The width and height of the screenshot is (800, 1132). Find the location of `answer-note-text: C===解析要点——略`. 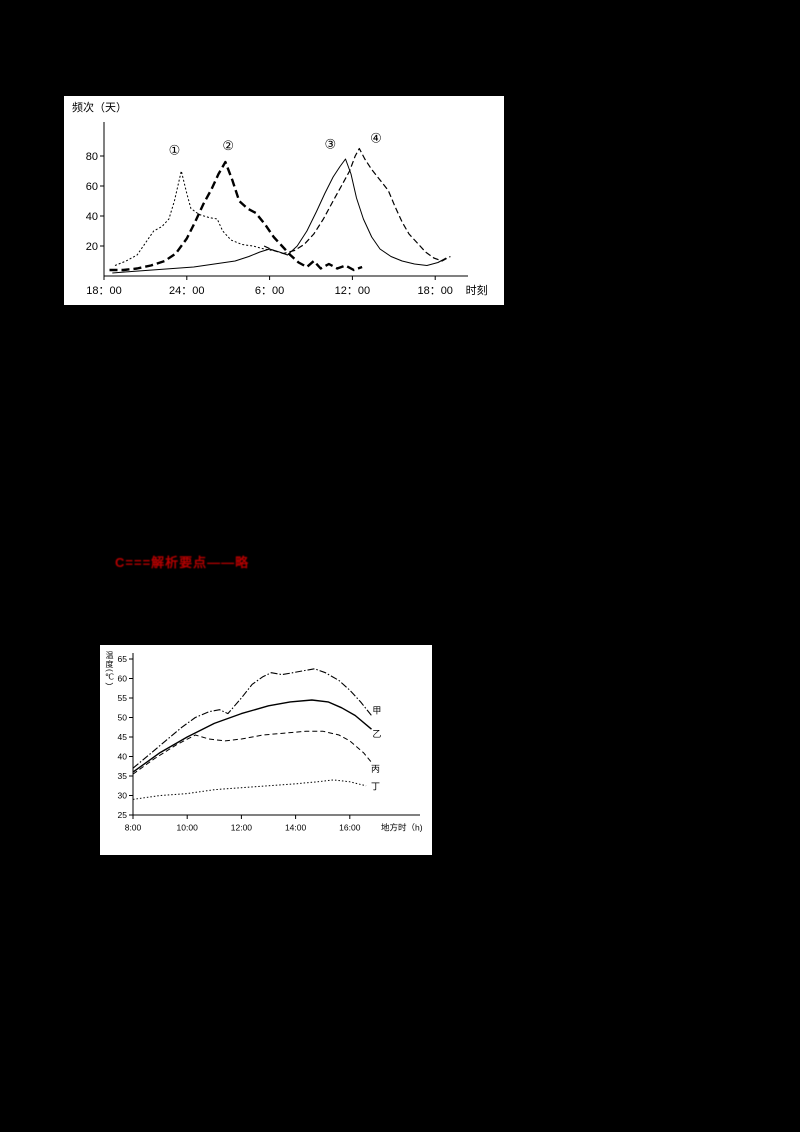

answer-note-text: C===解析要点——略 is located at coordinates (182, 562).